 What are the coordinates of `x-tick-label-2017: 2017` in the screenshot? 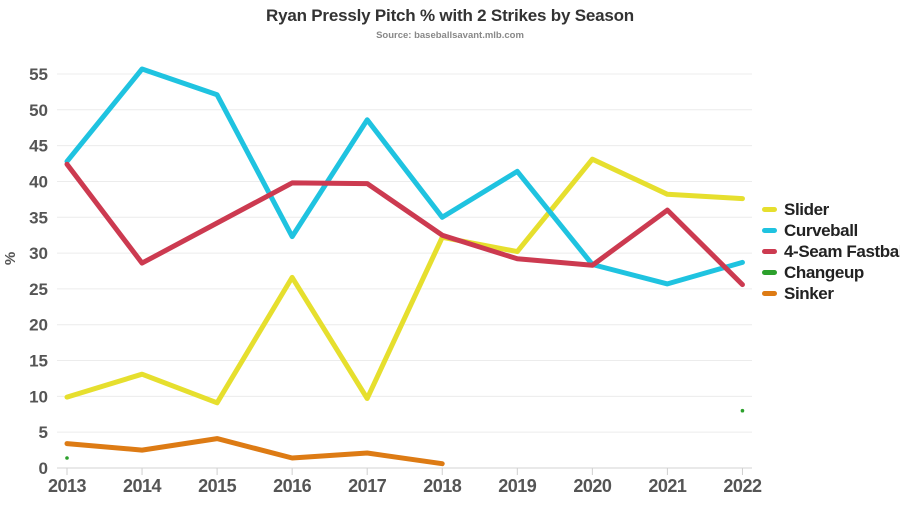 It's located at (367, 486).